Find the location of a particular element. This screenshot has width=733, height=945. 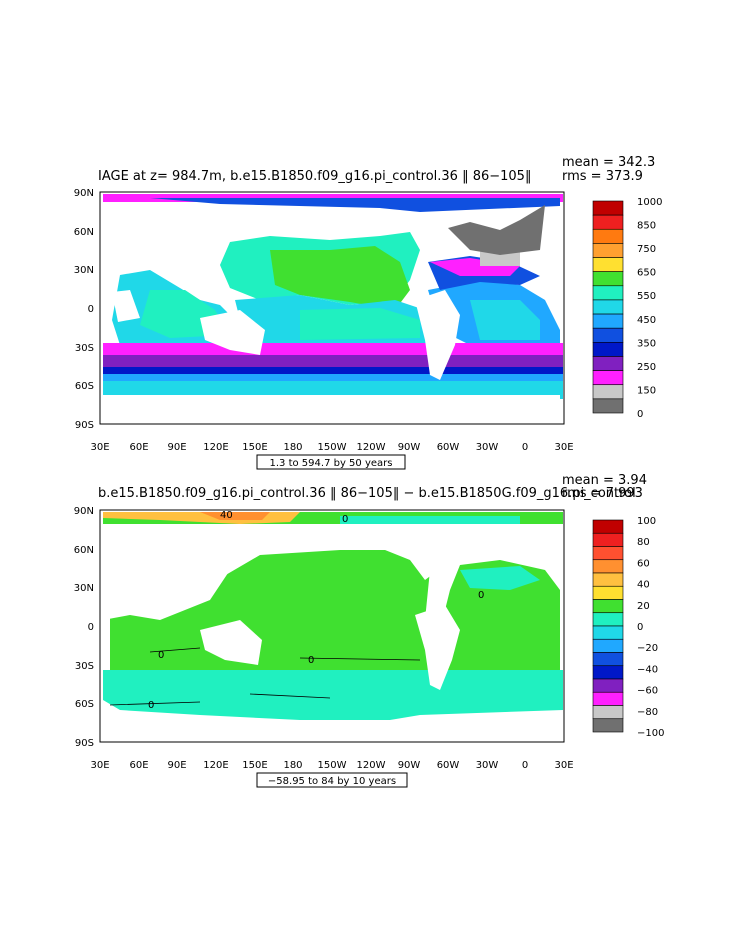

colorbar-label: −100 is located at coordinates (650, 733).